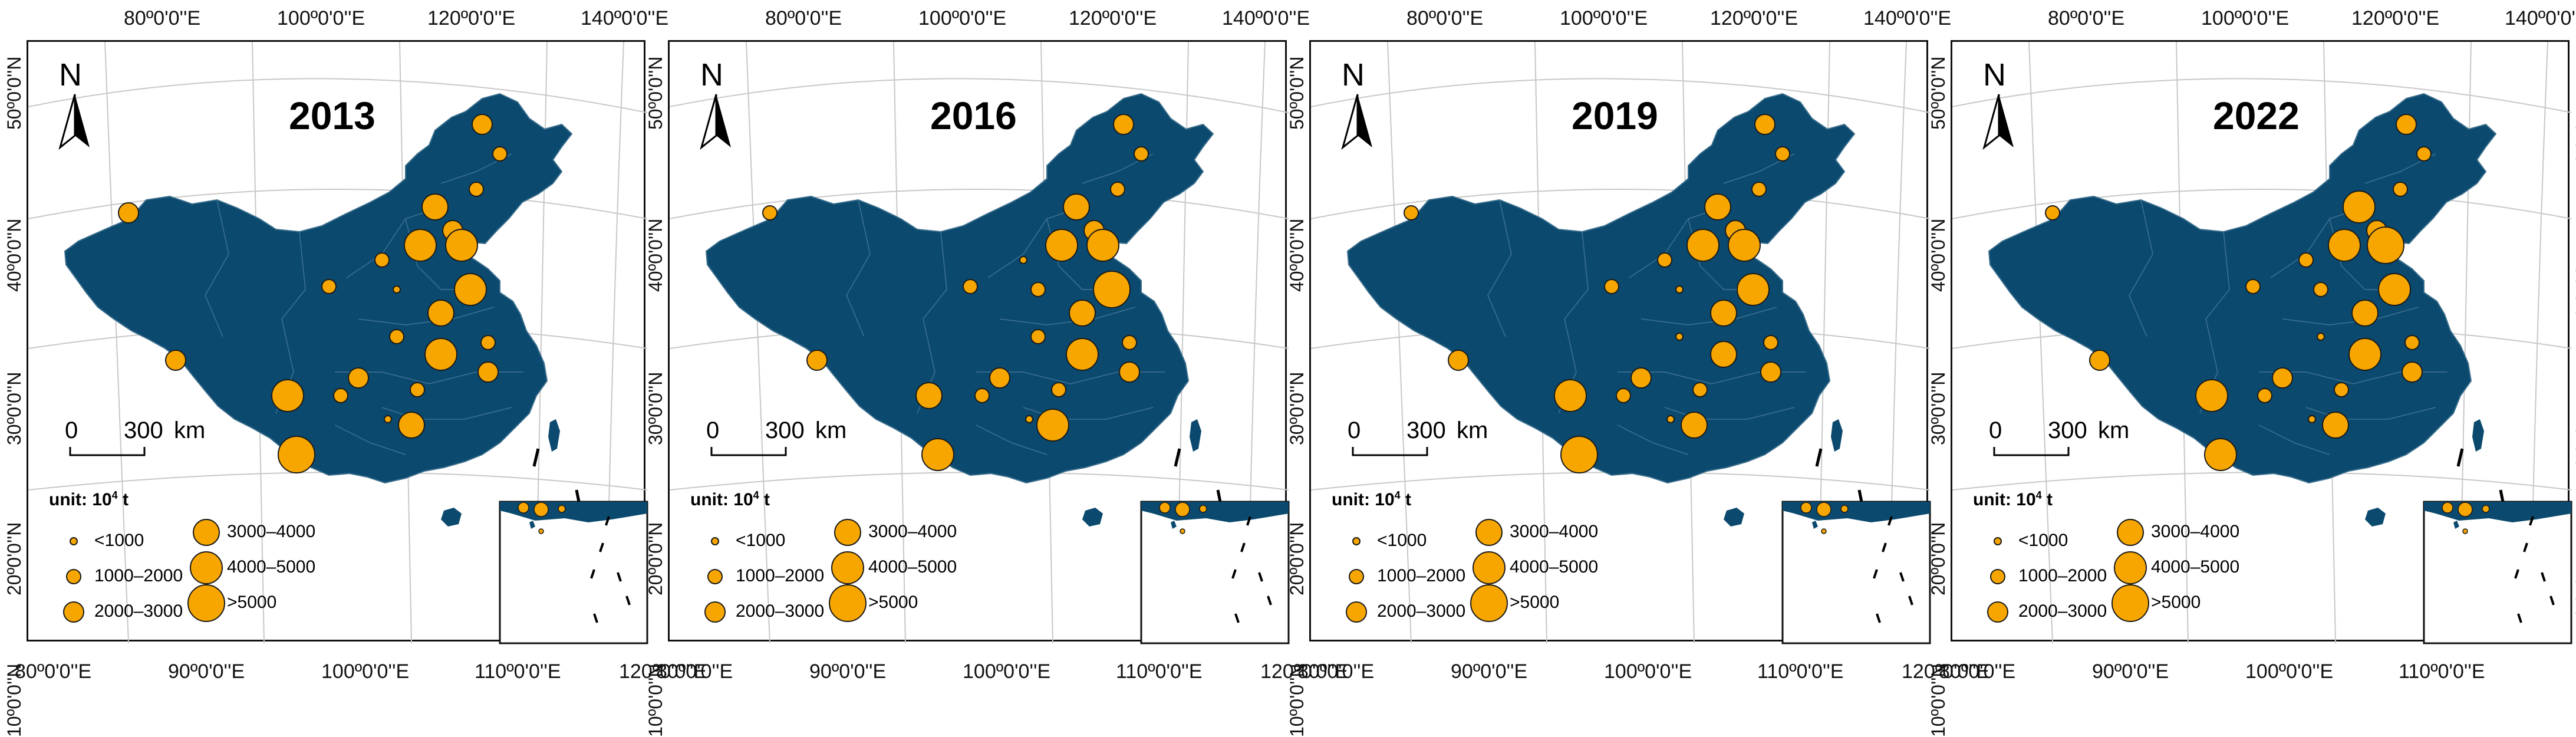 The image size is (2576, 737). What do you see at coordinates (1615, 115) in the screenshot?
I see `panel-year-title: 2019` at bounding box center [1615, 115].